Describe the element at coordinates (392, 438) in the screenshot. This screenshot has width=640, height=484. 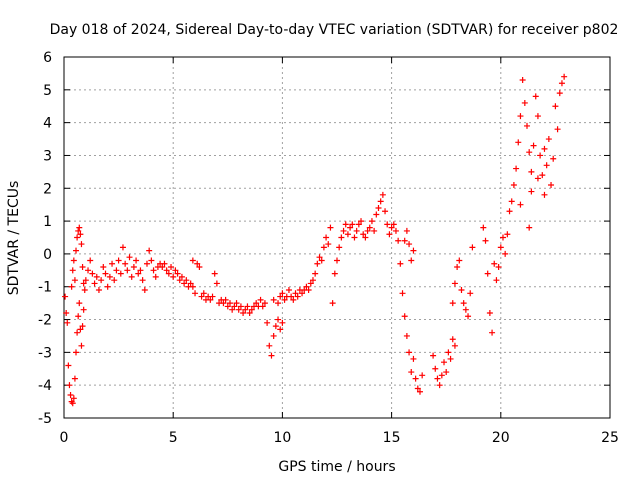
I see `x-tick-label: 15` at that location.